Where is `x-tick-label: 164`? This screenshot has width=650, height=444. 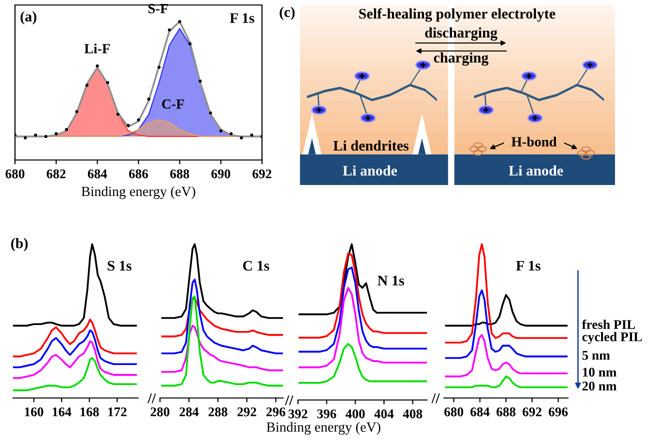 x-tick-label: 164 is located at coordinates (62, 411).